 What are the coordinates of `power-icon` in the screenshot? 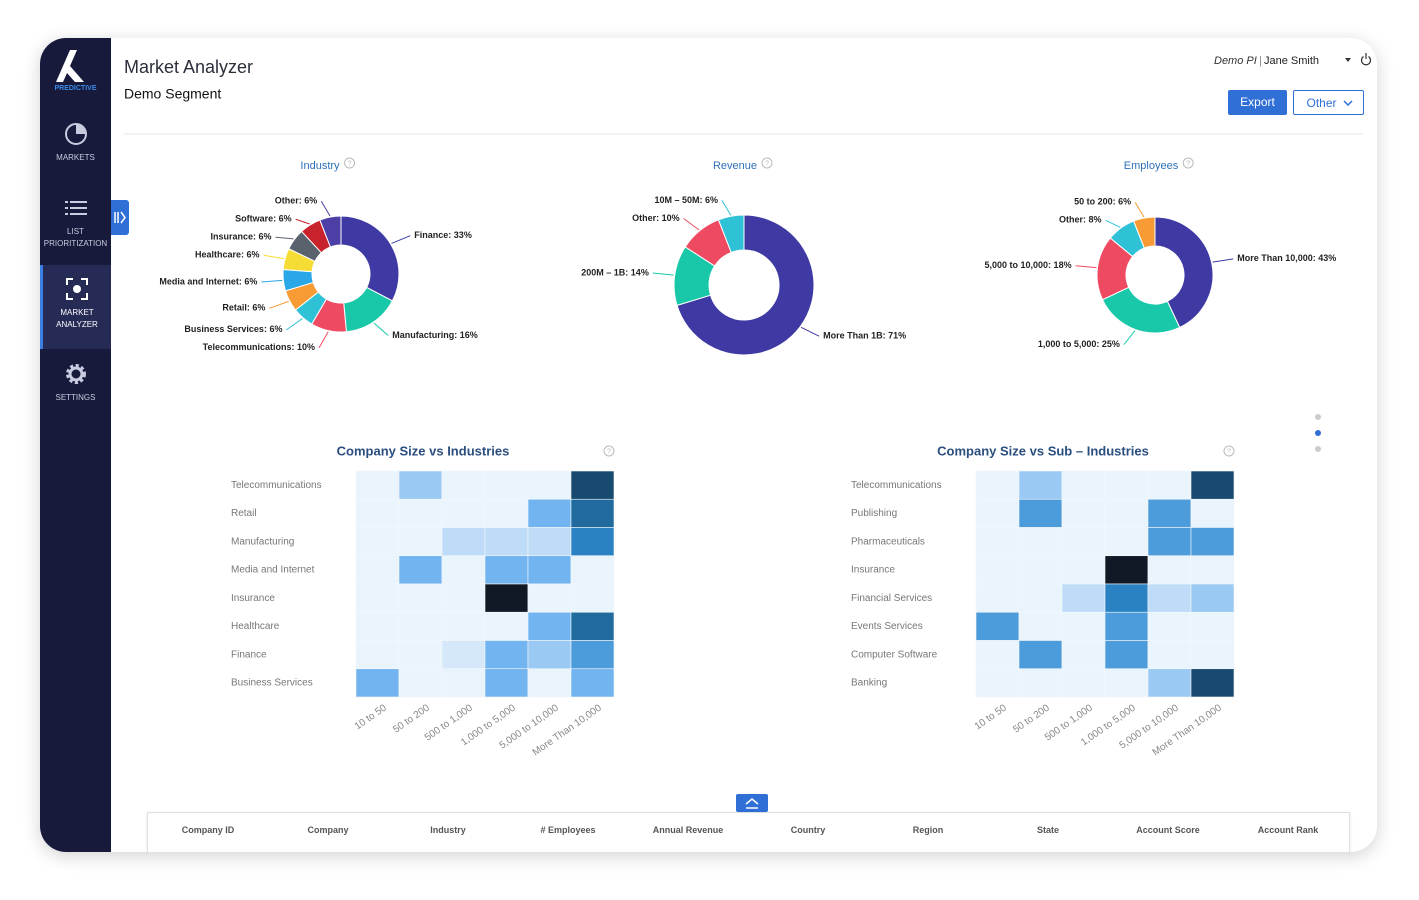 It's located at (1366, 59).